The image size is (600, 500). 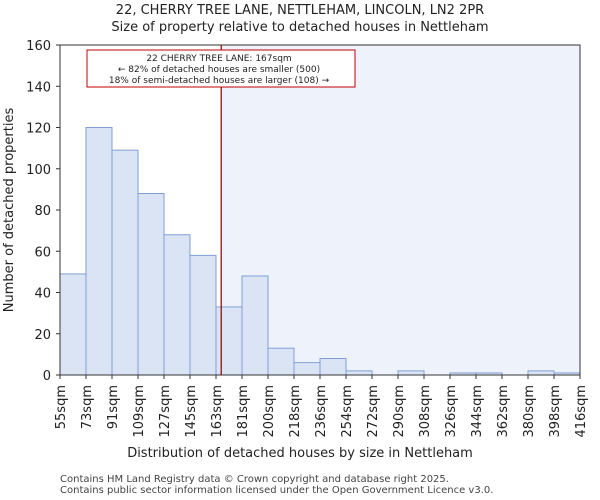 I want to click on x-tick-label: 362sqm, so click(x=503, y=411).